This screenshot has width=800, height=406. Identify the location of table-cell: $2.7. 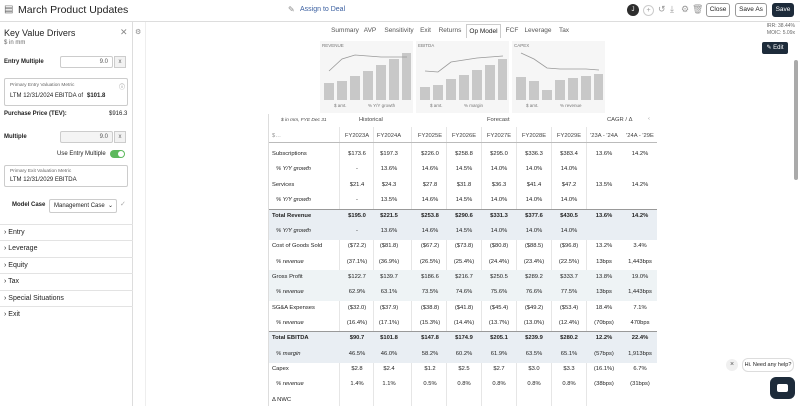
(499, 369).